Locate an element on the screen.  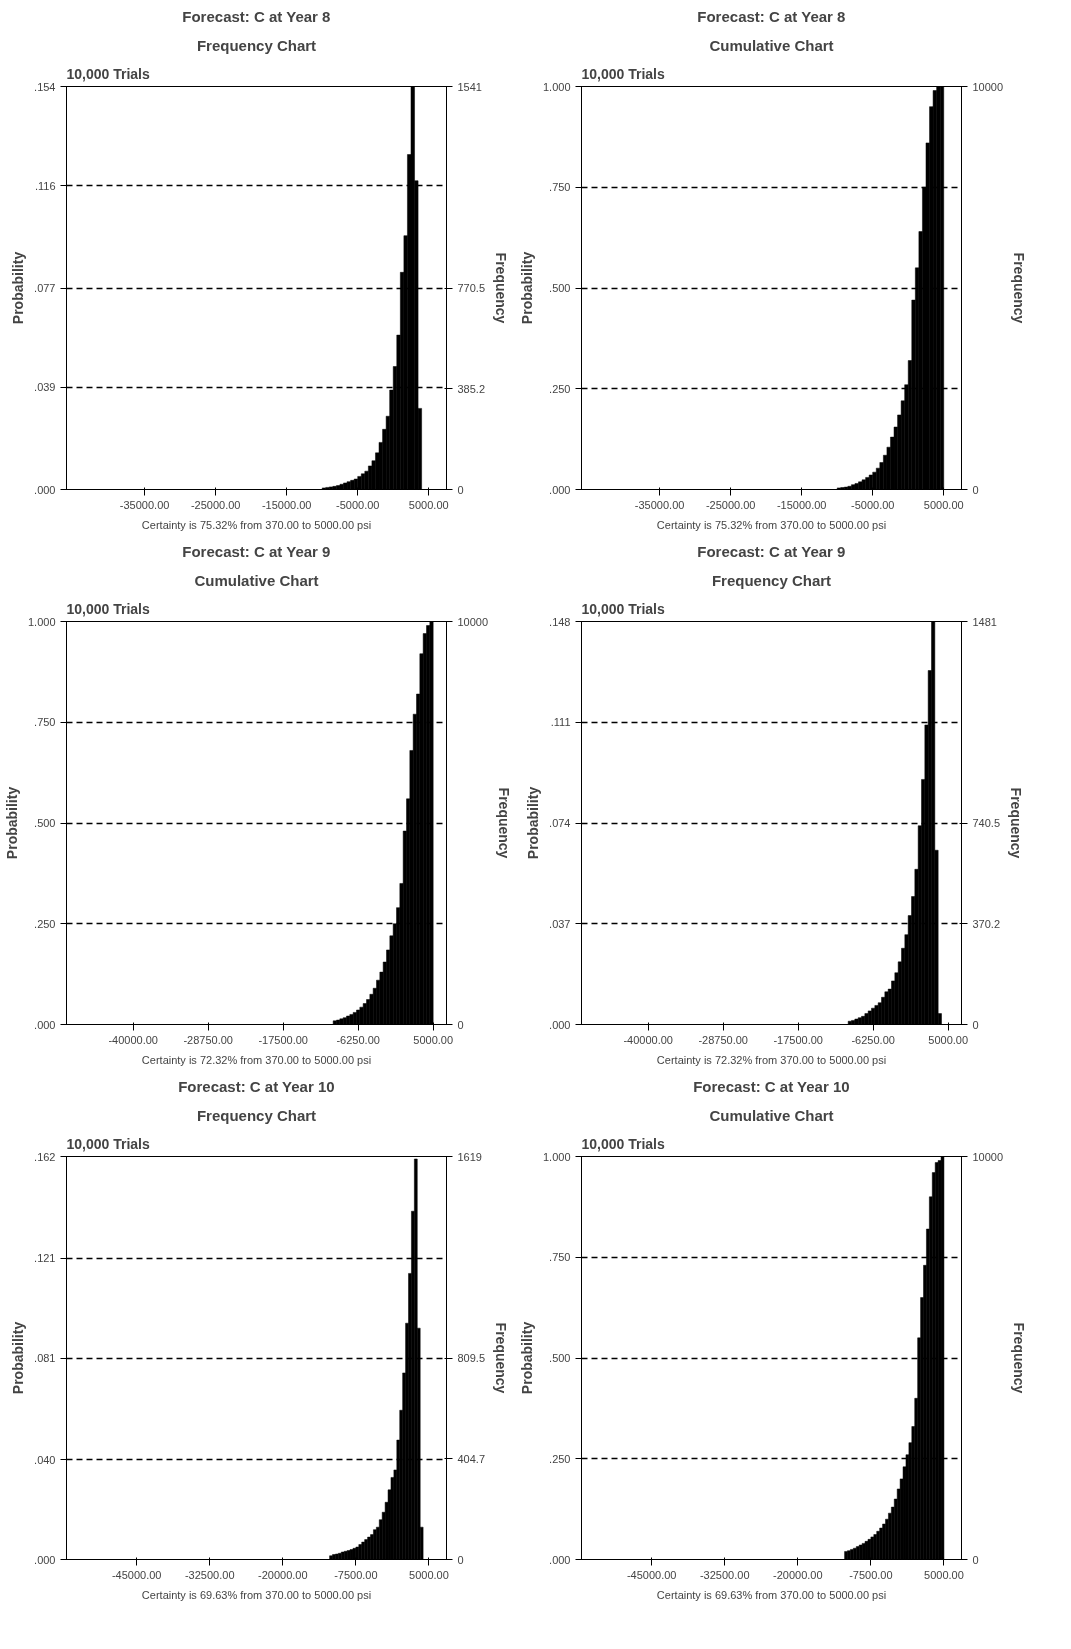
y-tick-label: .040 is located at coordinates (45, 1459).